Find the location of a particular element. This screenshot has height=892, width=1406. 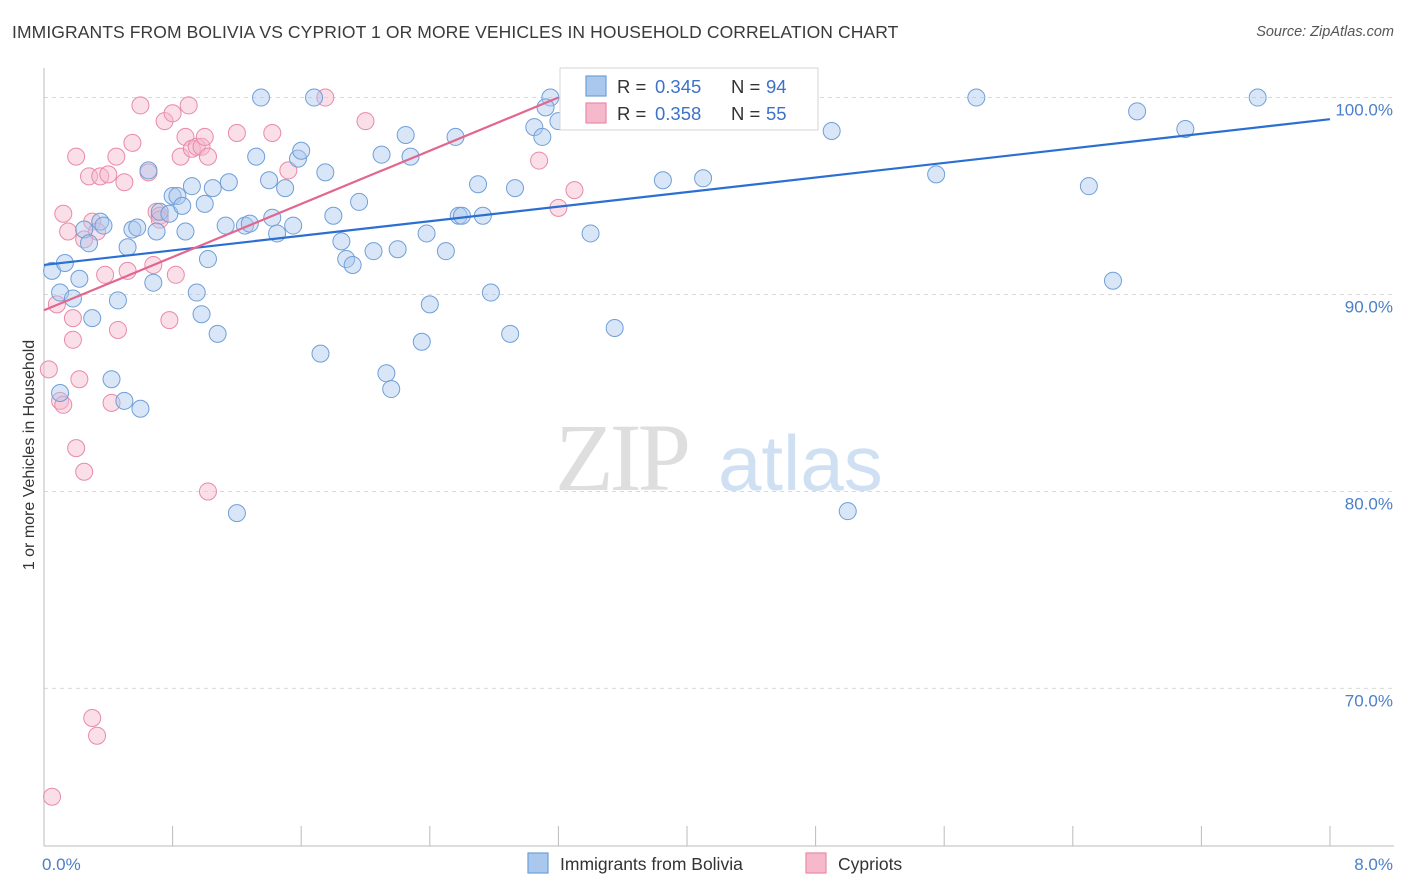

y-tick-label: 70.0% is located at coordinates (1369, 700).